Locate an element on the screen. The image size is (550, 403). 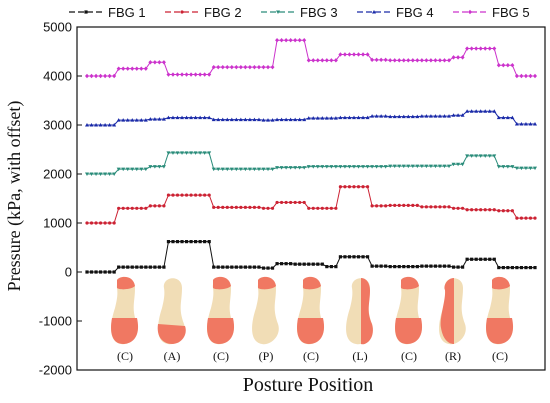
y-tick-label: 1000 is located at coordinates (57, 223).